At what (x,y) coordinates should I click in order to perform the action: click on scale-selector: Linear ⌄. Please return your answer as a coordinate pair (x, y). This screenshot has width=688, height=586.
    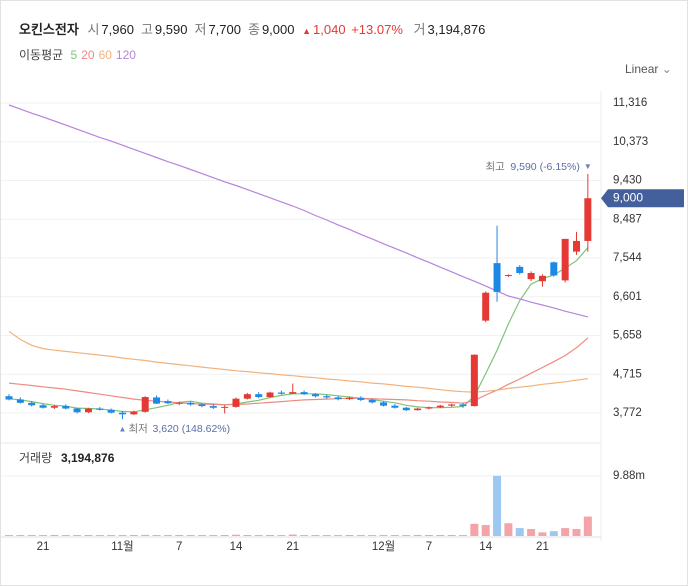
    Looking at the image, I should click on (648, 69).